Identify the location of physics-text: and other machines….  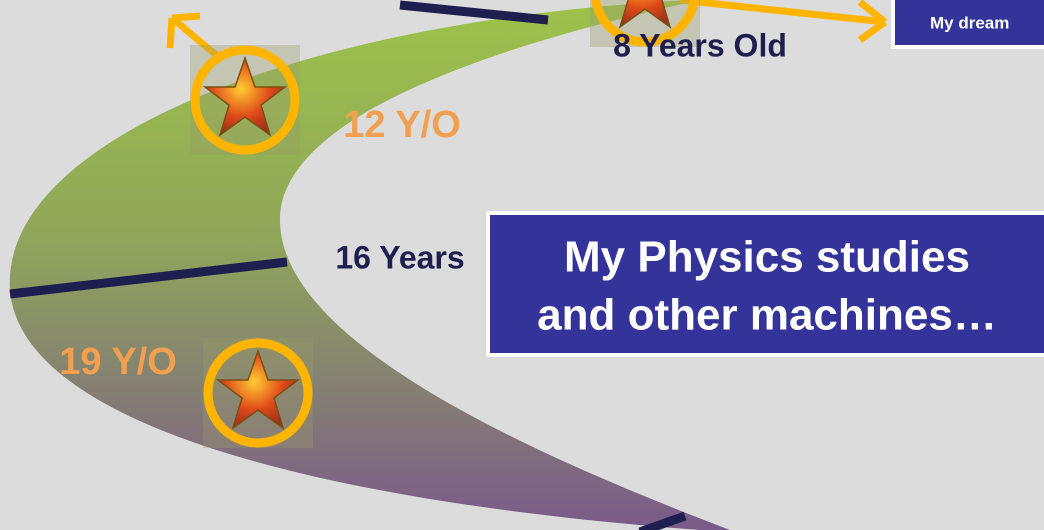
(767, 315).